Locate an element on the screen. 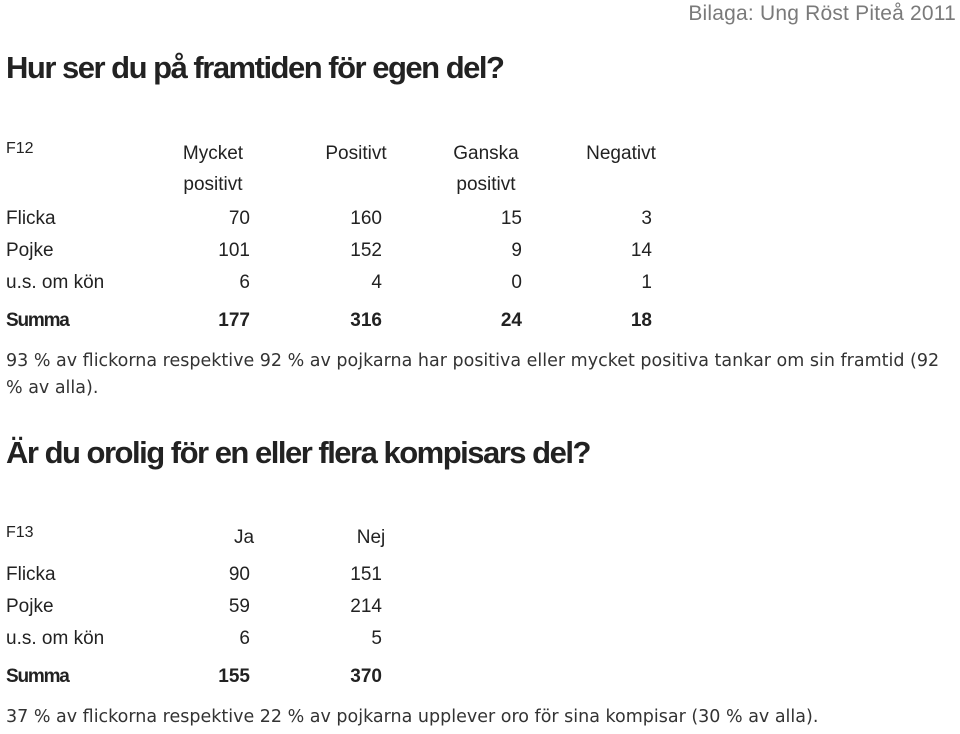  cell-value: 70 is located at coordinates (239, 218).